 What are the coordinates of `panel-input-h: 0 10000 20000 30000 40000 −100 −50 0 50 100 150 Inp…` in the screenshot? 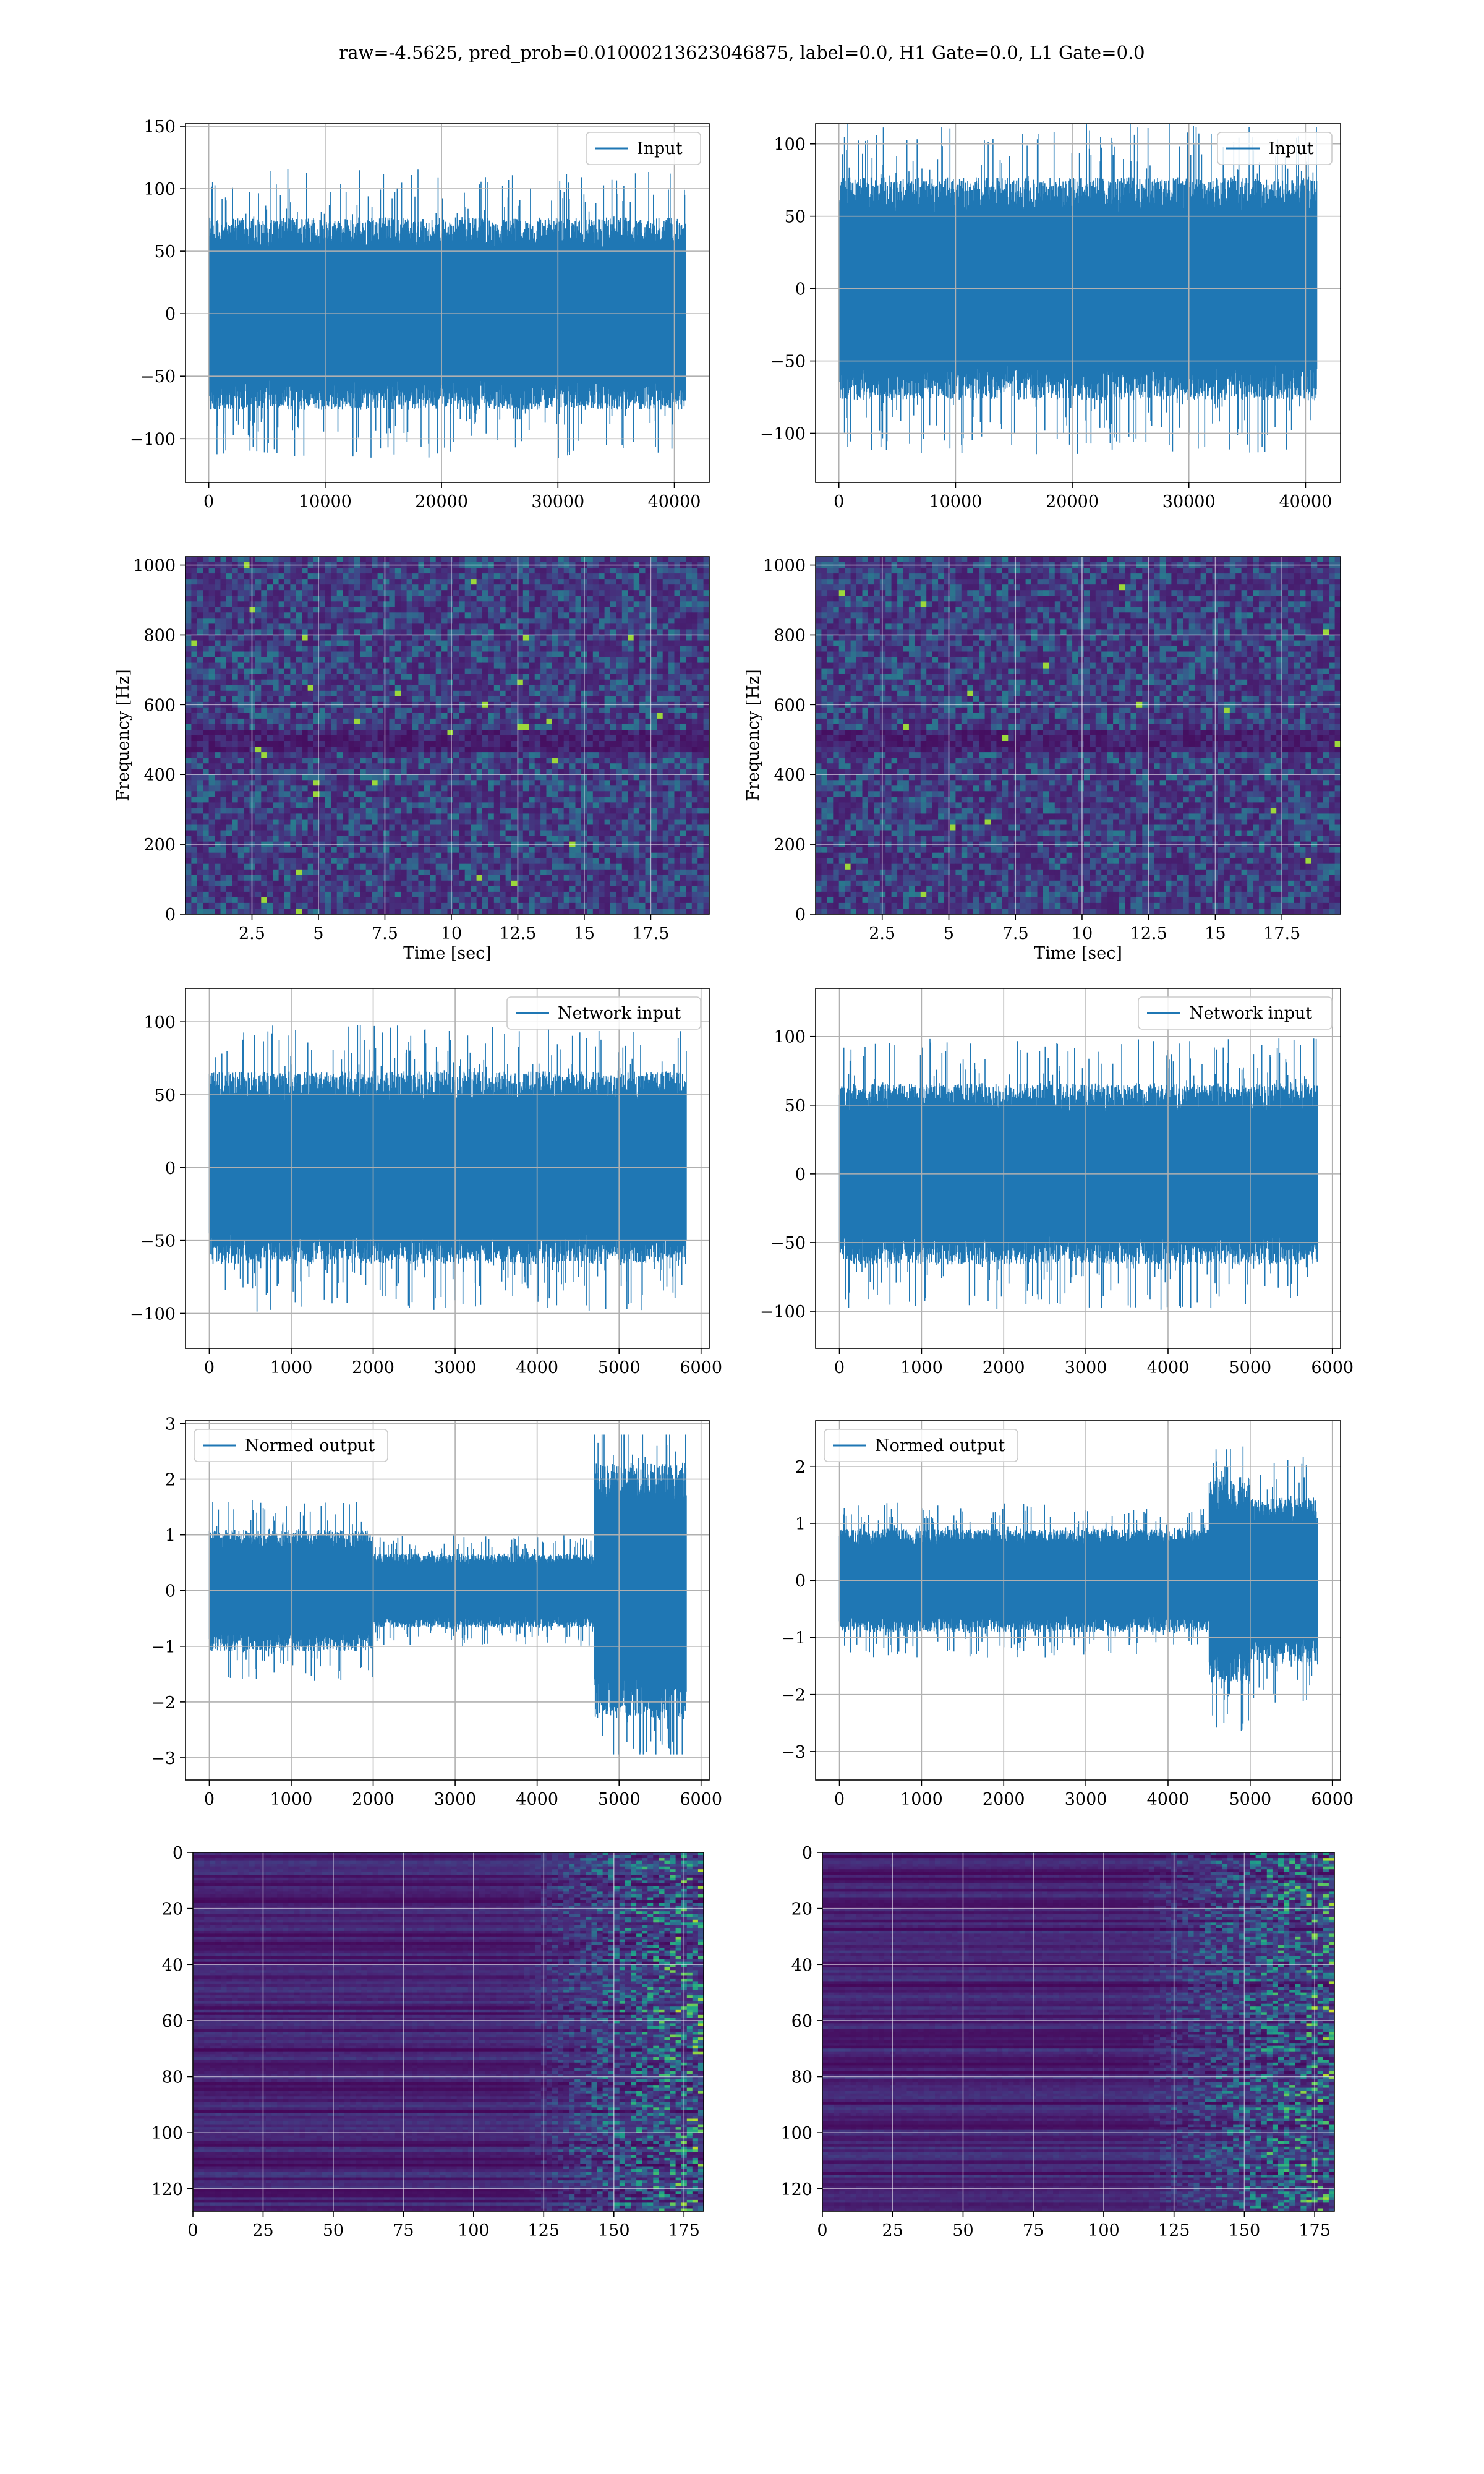 It's located at (420, 314).